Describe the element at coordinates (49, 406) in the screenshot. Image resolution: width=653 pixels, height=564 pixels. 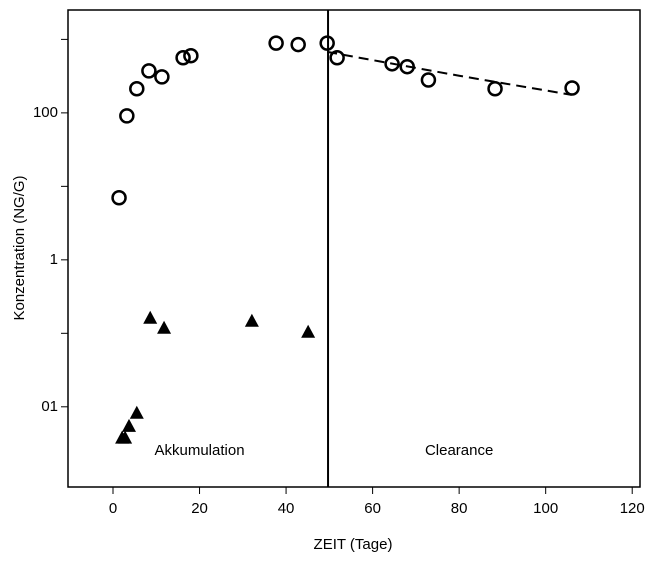
I see `y-tick-label: 01` at that location.